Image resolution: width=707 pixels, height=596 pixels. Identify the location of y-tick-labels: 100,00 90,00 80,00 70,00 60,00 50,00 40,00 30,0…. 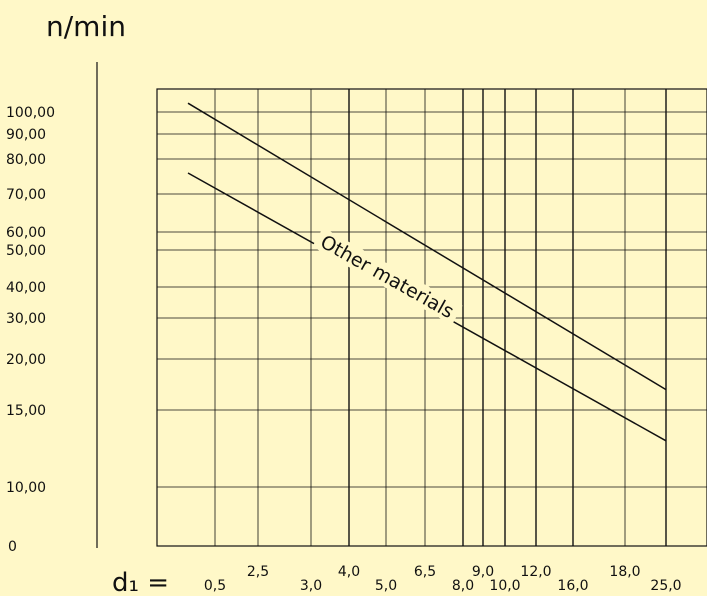
(30, 330).